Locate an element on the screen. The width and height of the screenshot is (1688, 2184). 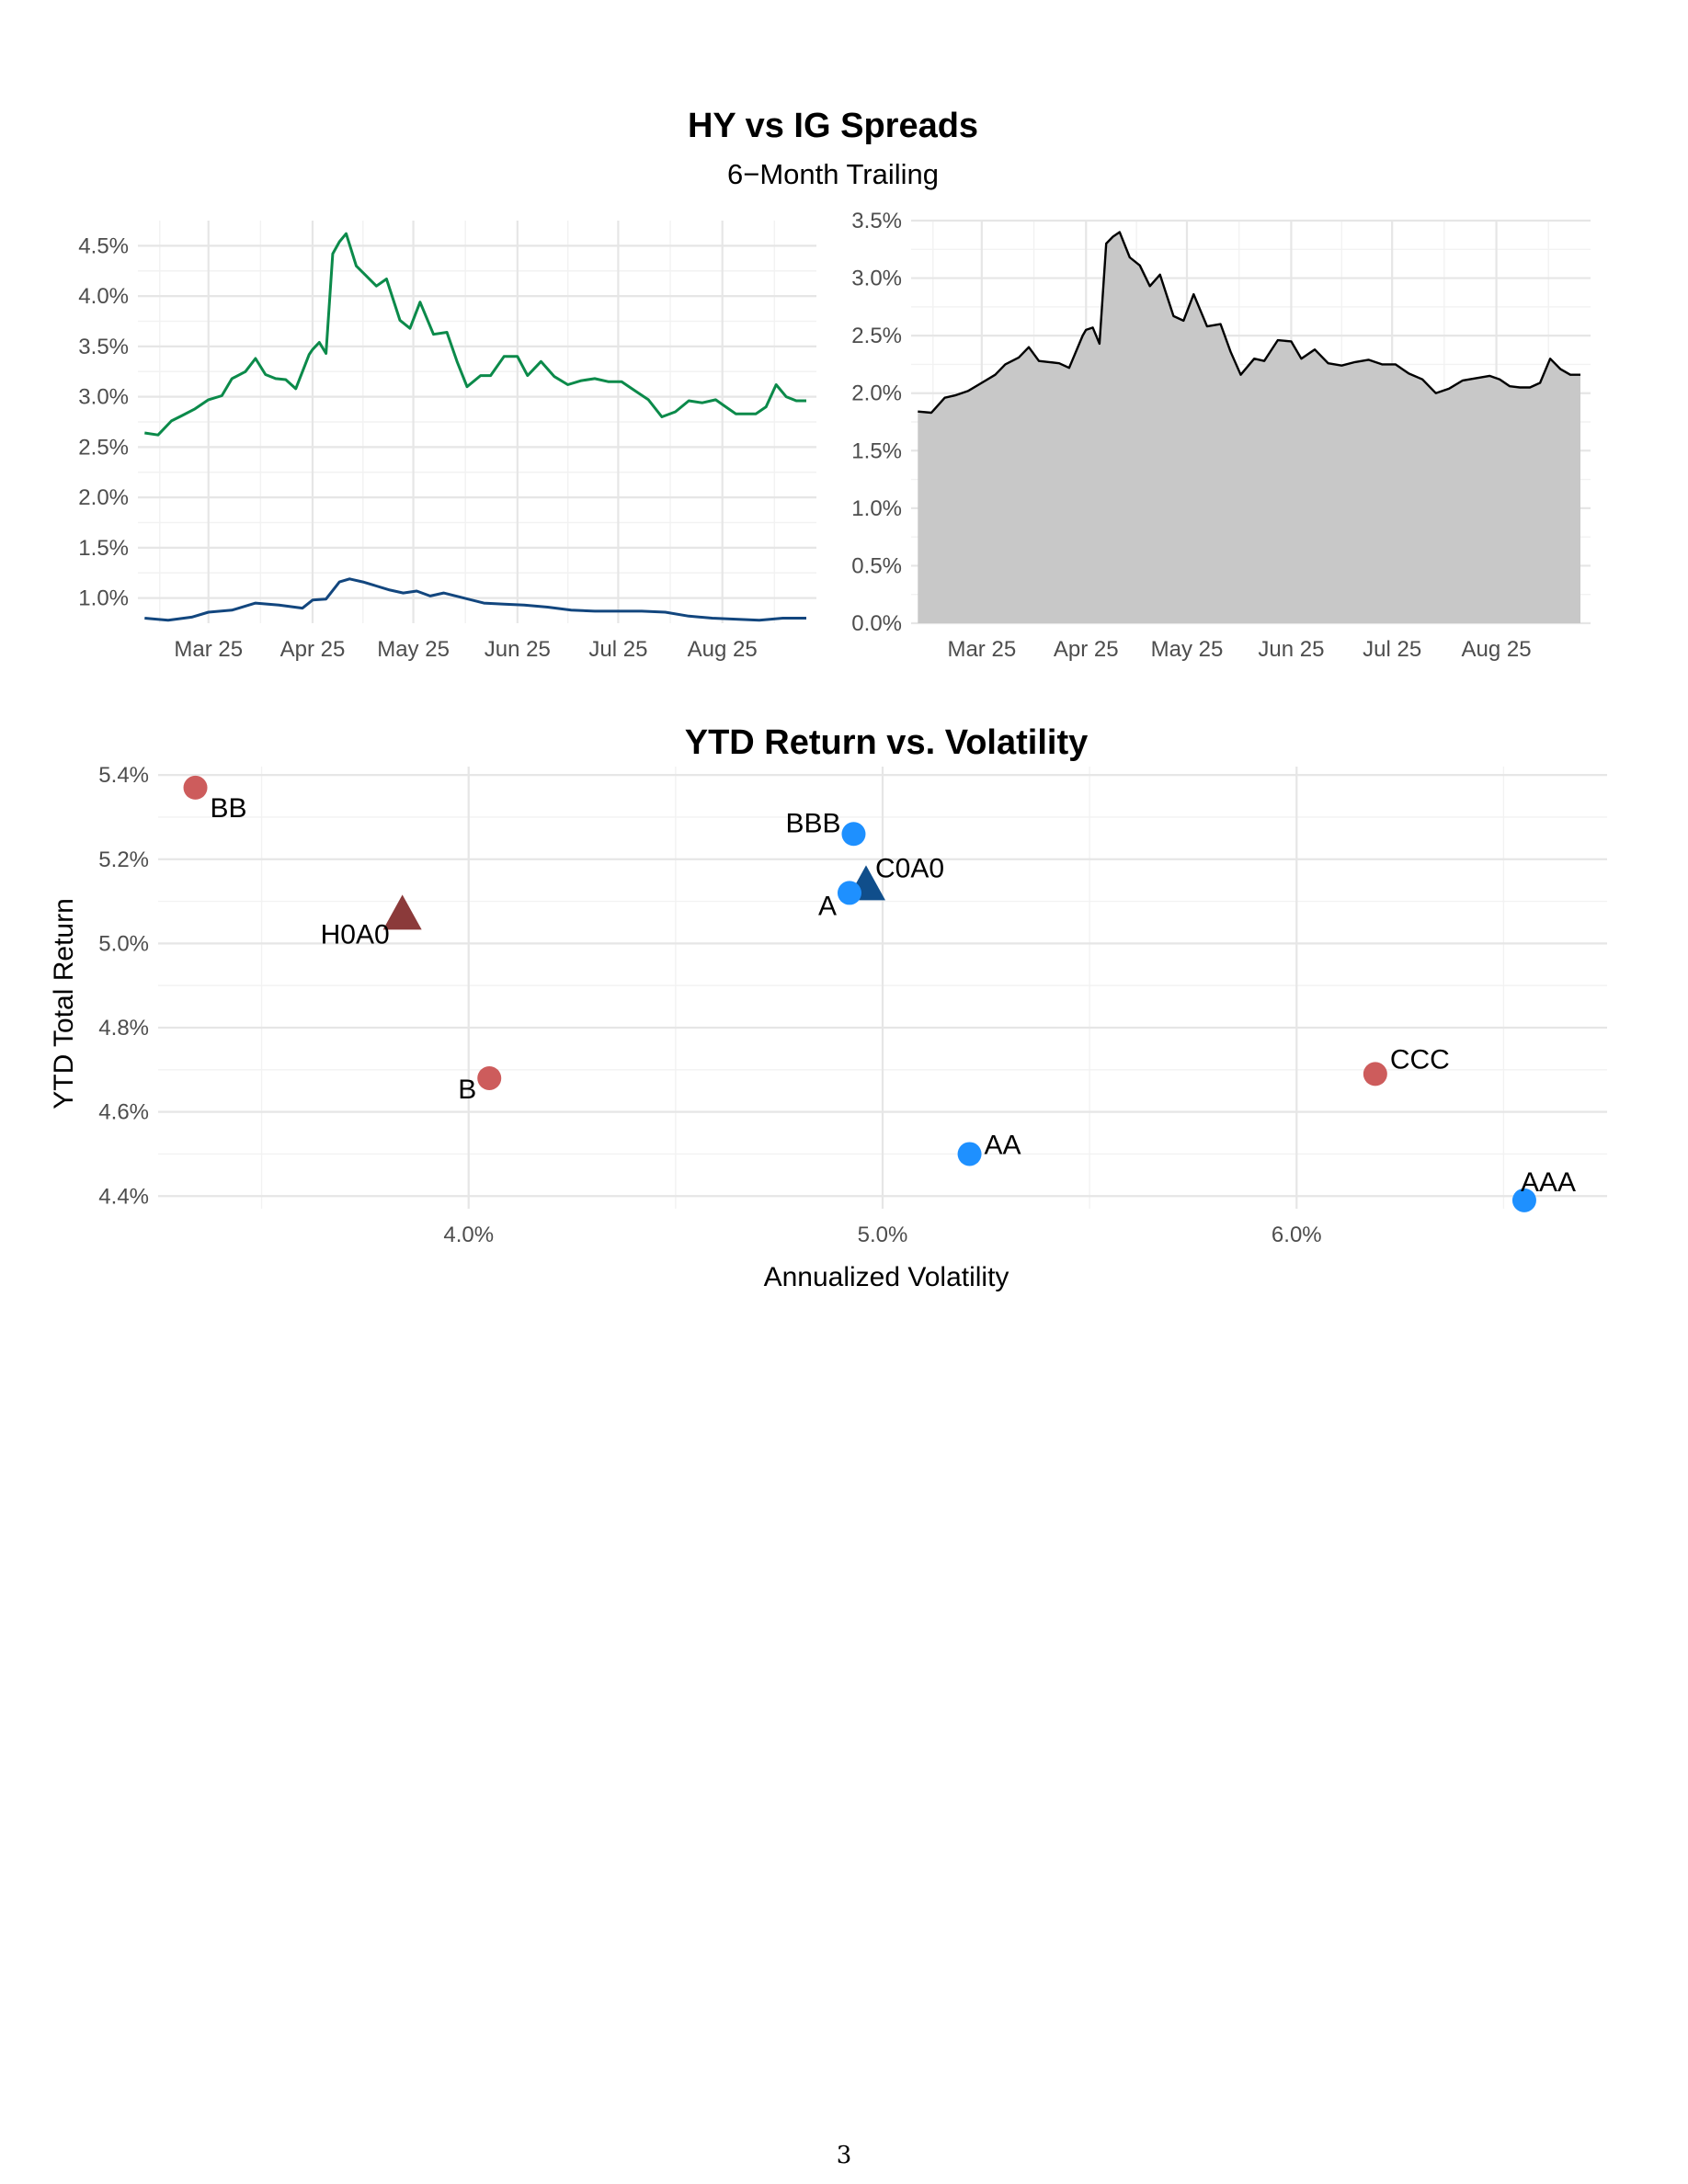
point-aa-label: AA is located at coordinates (1003, 1145).